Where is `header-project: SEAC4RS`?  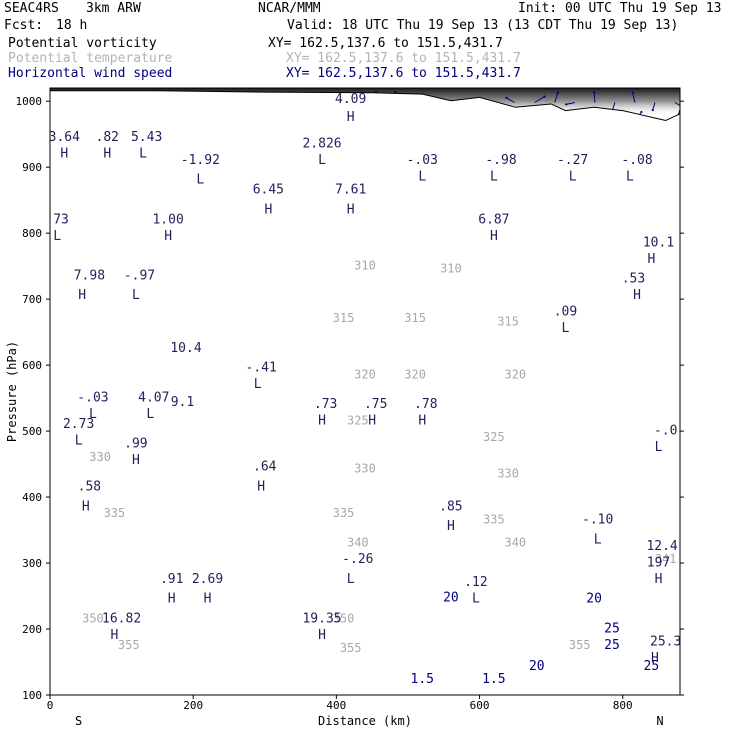 header-project: SEAC4RS is located at coordinates (31, 8).